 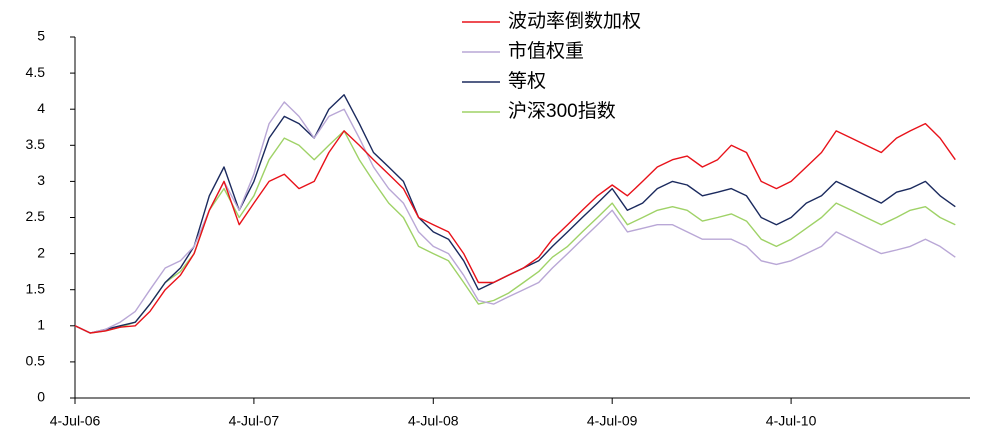 I want to click on legend-label: 波动率倒数加权, so click(x=574, y=21).